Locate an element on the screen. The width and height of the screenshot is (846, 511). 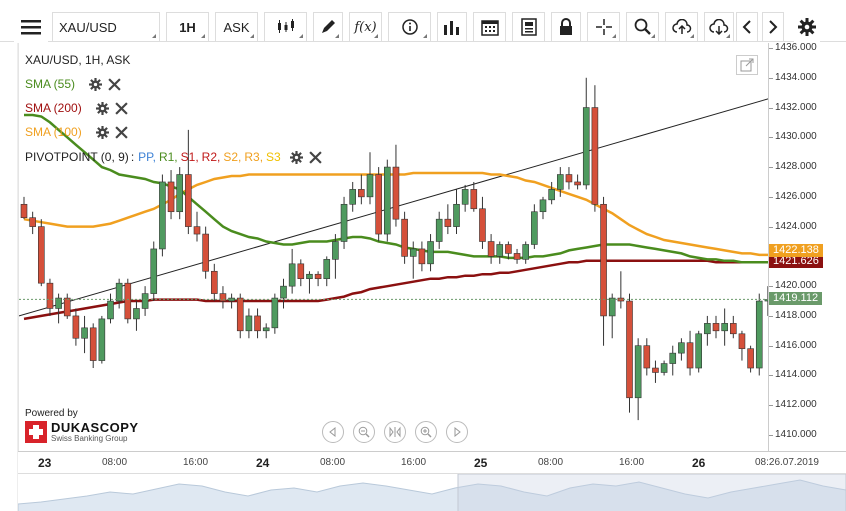
upload-button is located at coordinates (681, 27).